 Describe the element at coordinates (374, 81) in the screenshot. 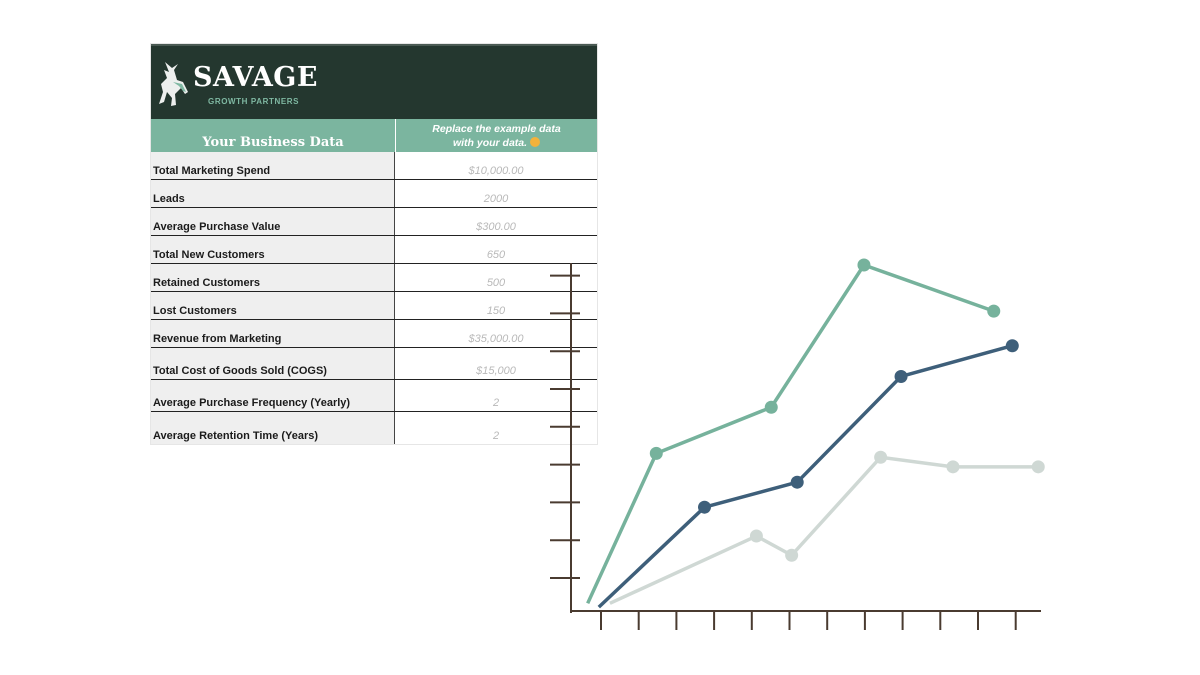

I see `brand-header: SAVAGE GROWTH PARTNERS` at that location.